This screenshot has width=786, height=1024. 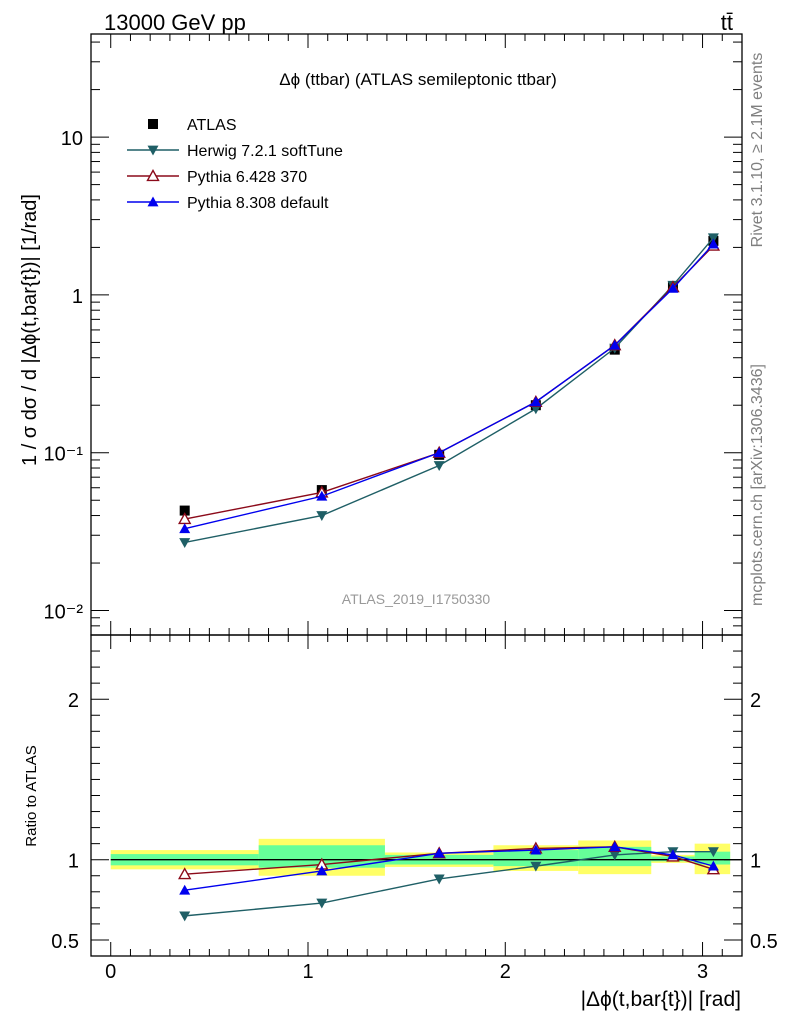 I want to click on x-tick-label: 2, so click(x=505, y=972).